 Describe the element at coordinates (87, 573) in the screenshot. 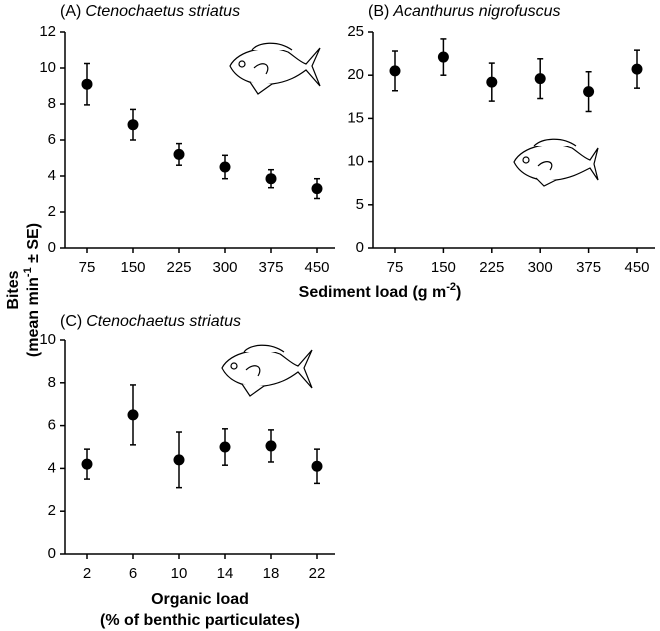

I see `x-tick-label: 2` at that location.